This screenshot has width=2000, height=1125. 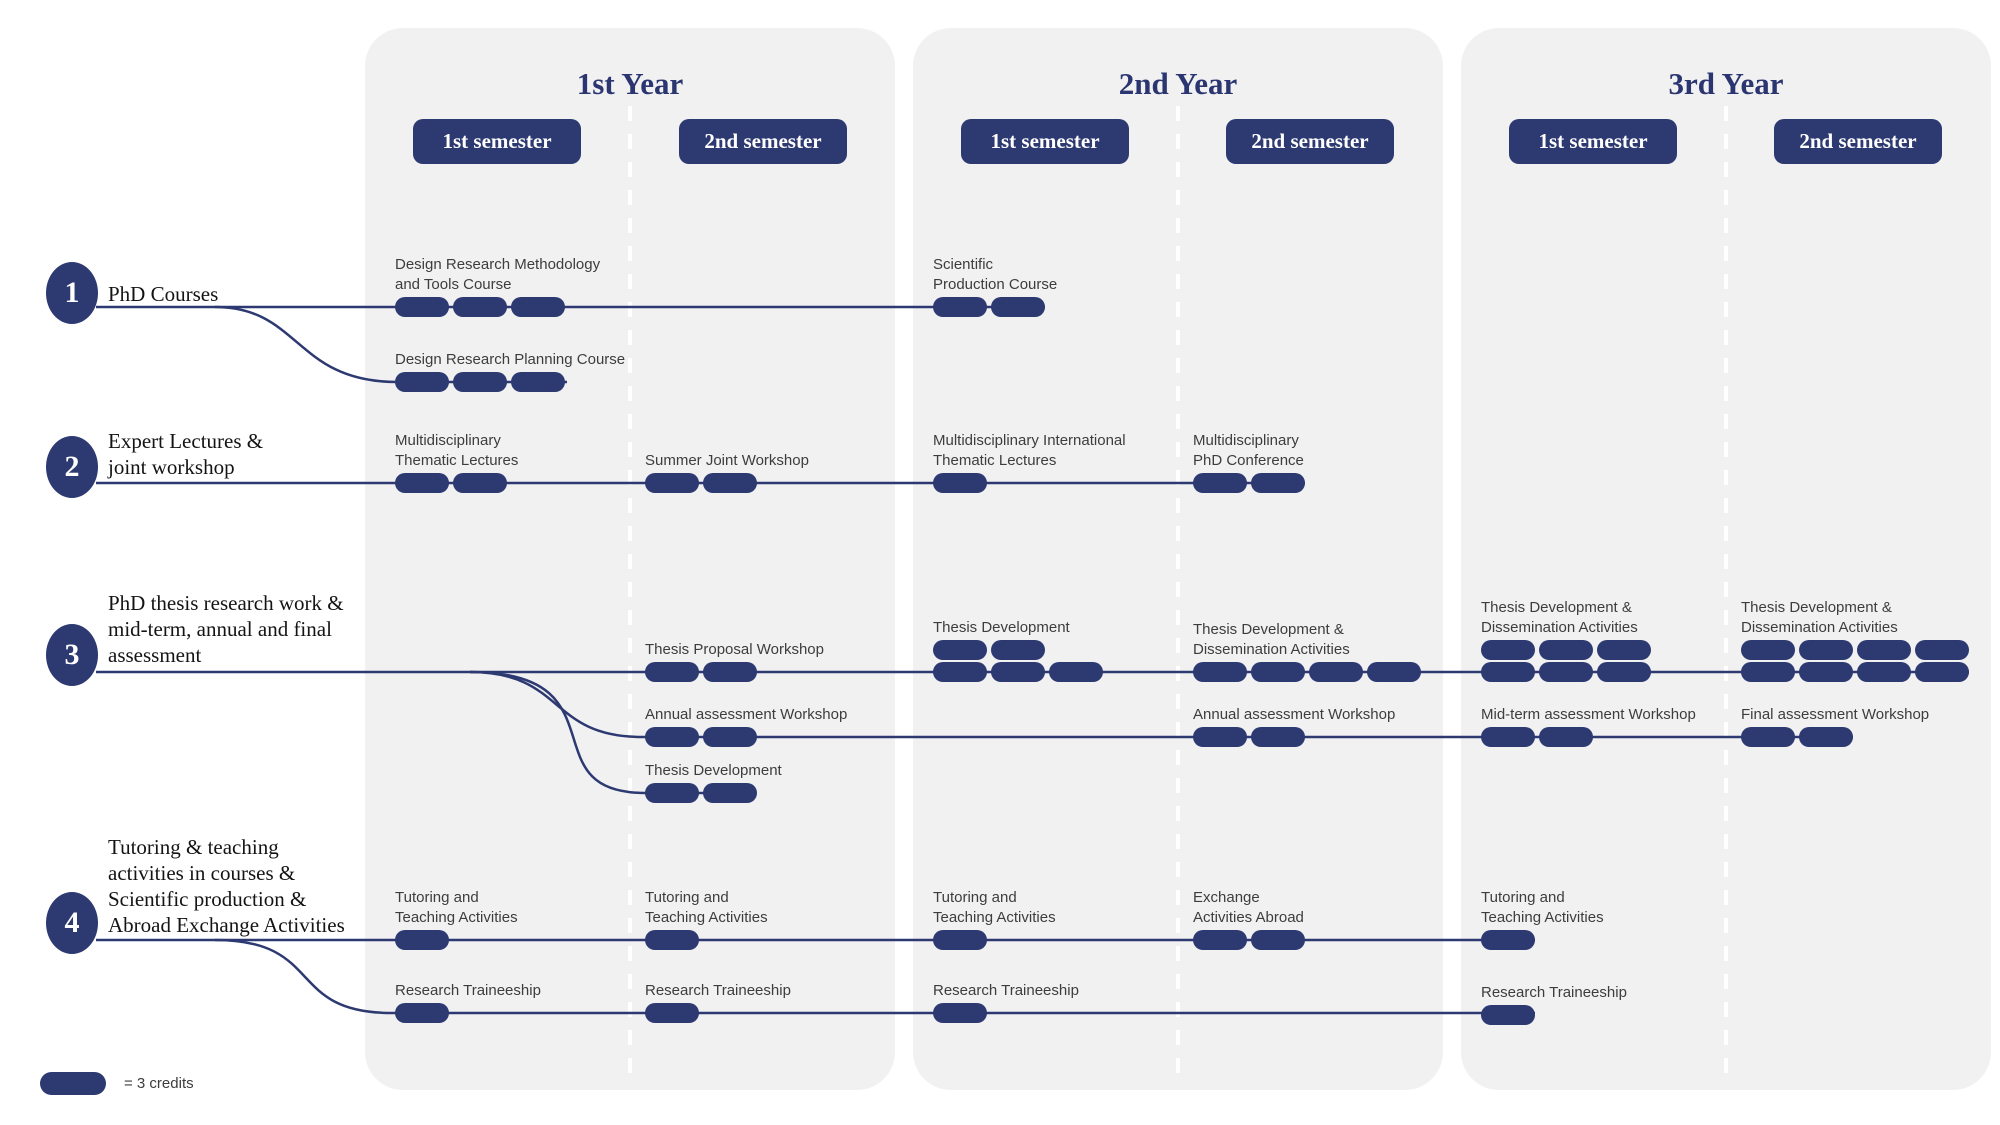 I want to click on course-annual-assessment-y1: Annual assessment Workshop, so click(x=746, y=726).